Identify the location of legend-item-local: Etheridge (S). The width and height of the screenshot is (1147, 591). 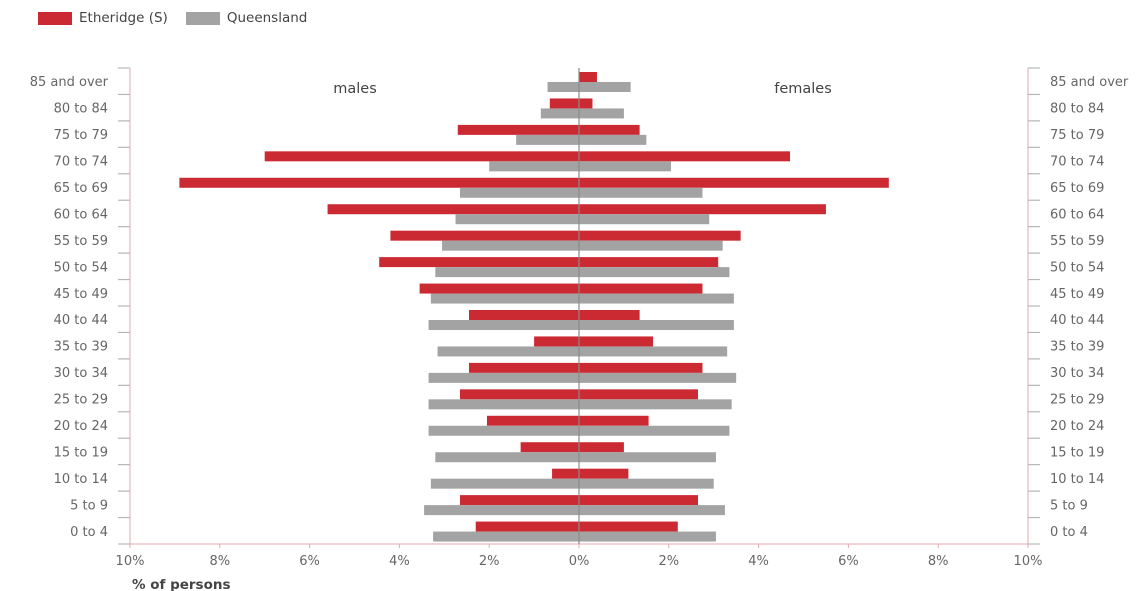
(103, 18).